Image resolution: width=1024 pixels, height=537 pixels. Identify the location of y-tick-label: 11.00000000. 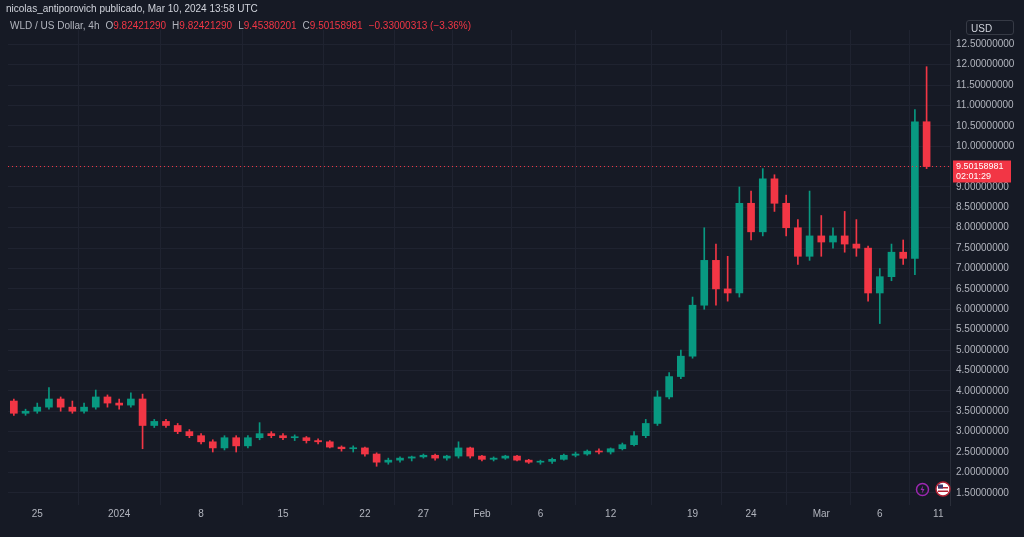
(985, 105).